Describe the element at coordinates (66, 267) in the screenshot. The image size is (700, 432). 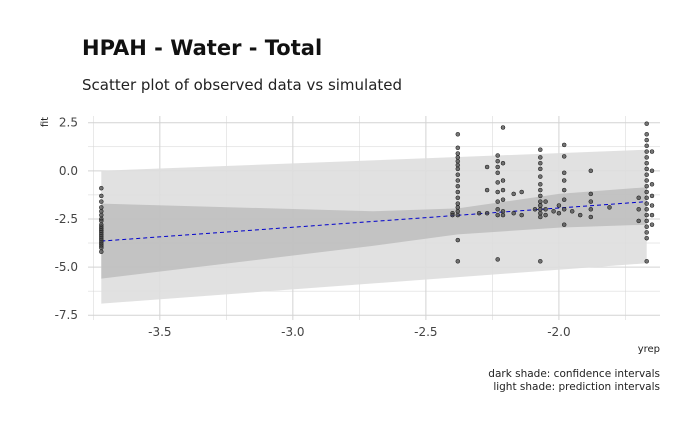
I see `y-tick-label: -5.0` at that location.